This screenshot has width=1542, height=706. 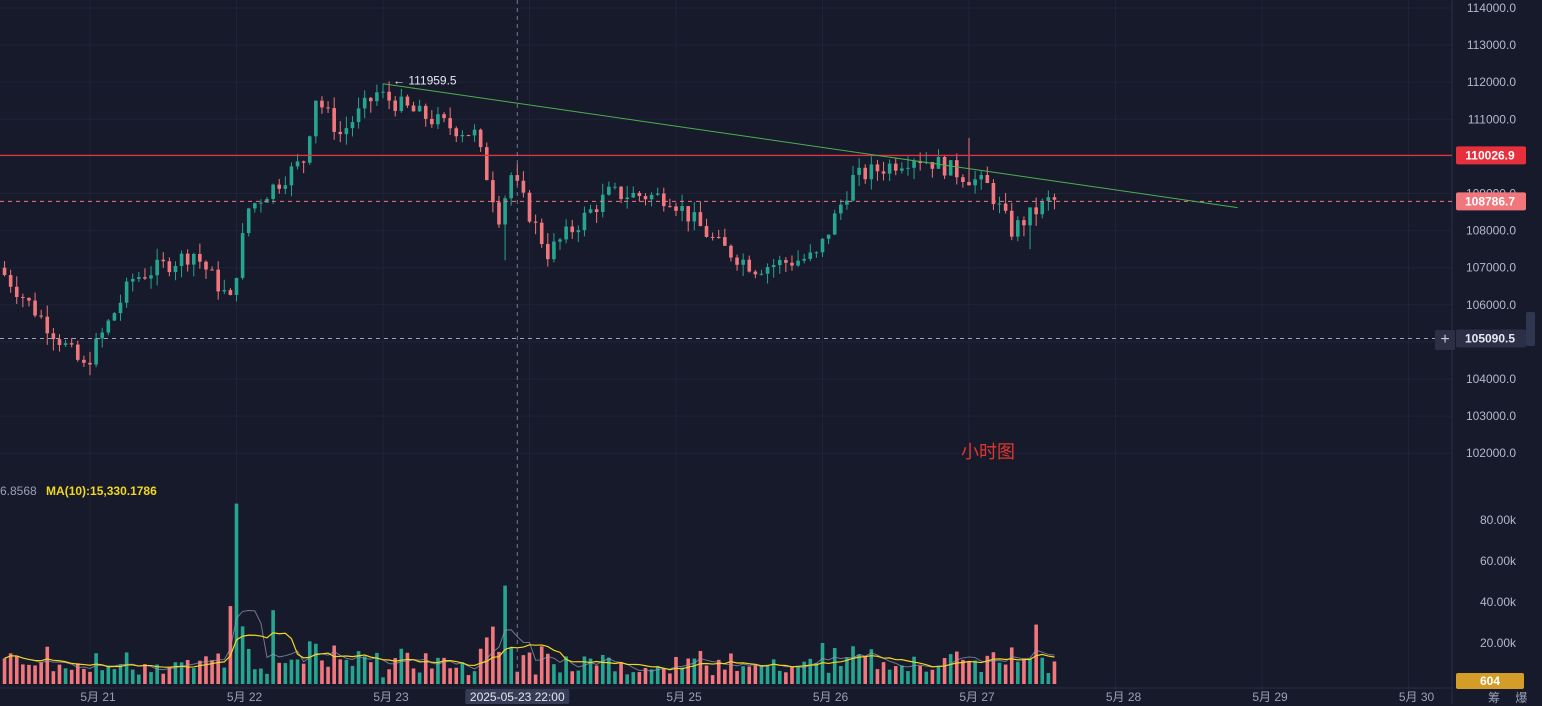 I want to click on price-tick-label: 106000.0, so click(x=1491, y=305).